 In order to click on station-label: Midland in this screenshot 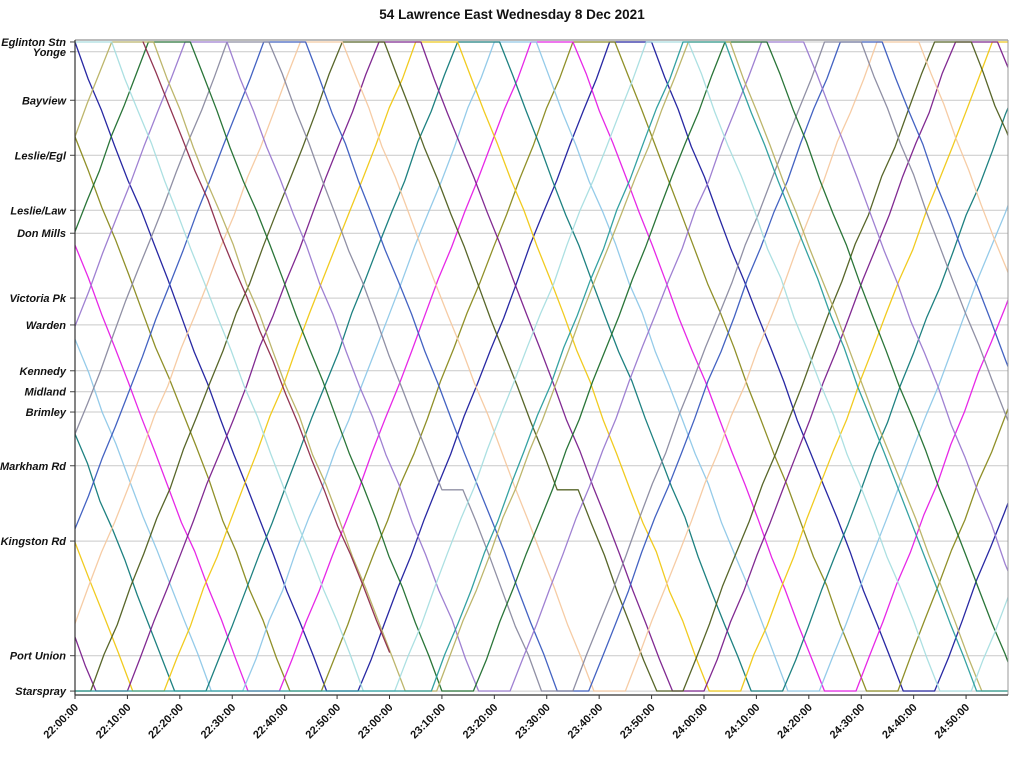, I will do `click(45, 393)`.